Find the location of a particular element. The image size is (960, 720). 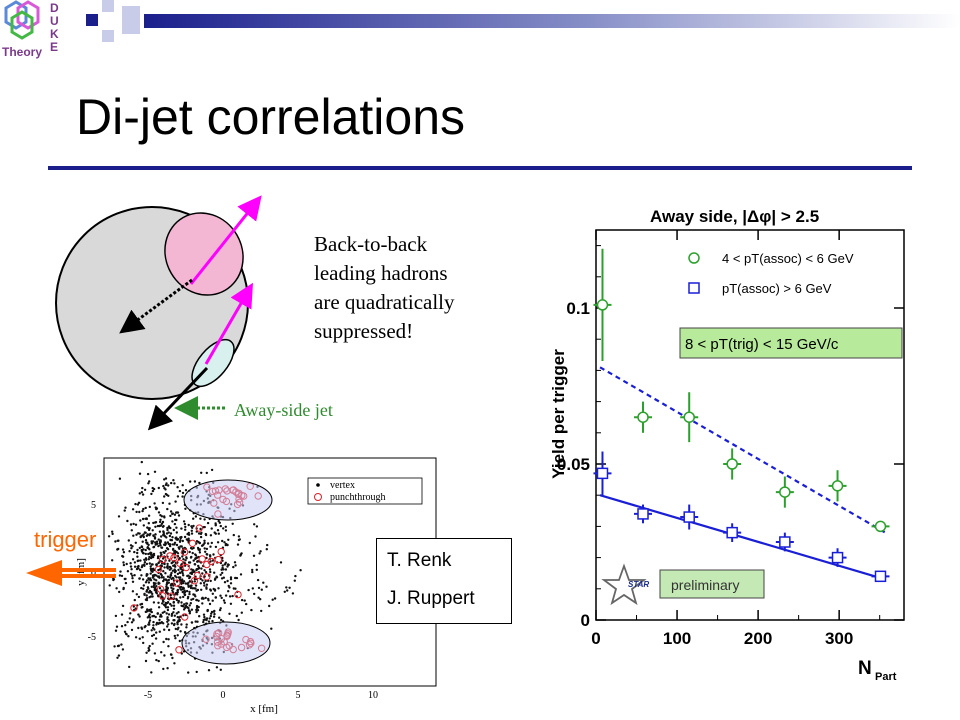

scatter-ytick: -5 is located at coordinates (92, 637).